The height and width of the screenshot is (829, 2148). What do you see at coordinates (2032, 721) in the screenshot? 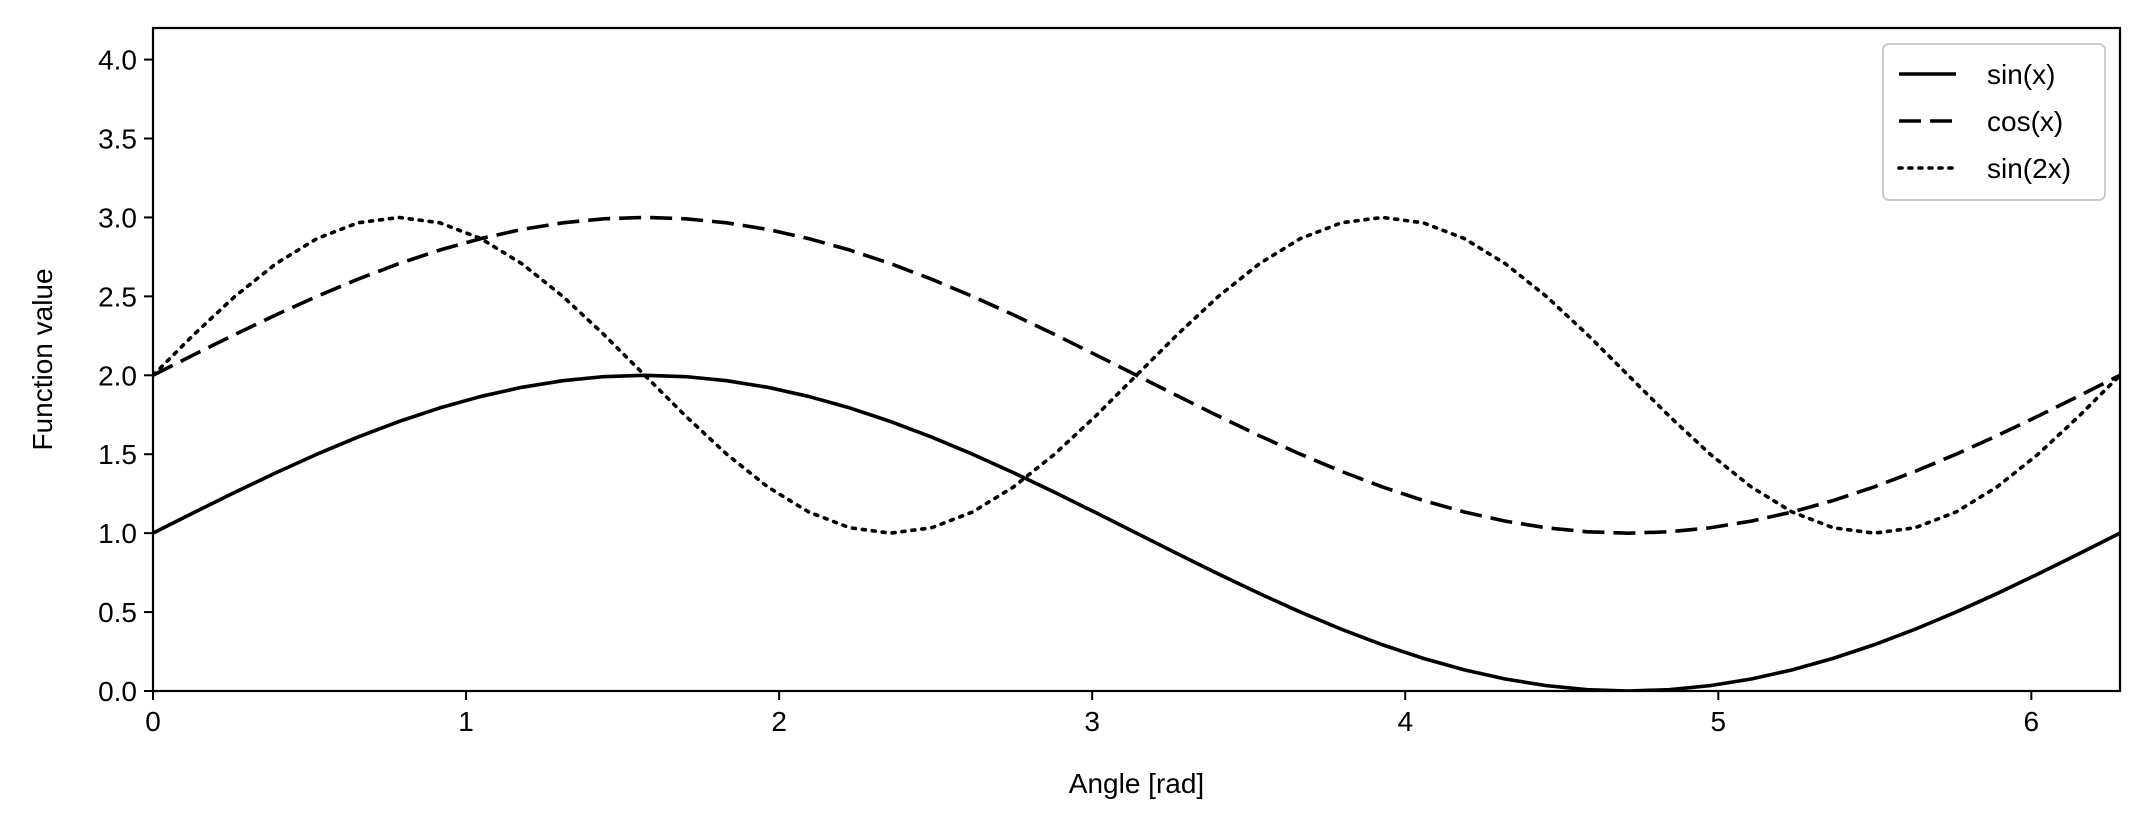
I see `x-tick-label: 6` at bounding box center [2032, 721].